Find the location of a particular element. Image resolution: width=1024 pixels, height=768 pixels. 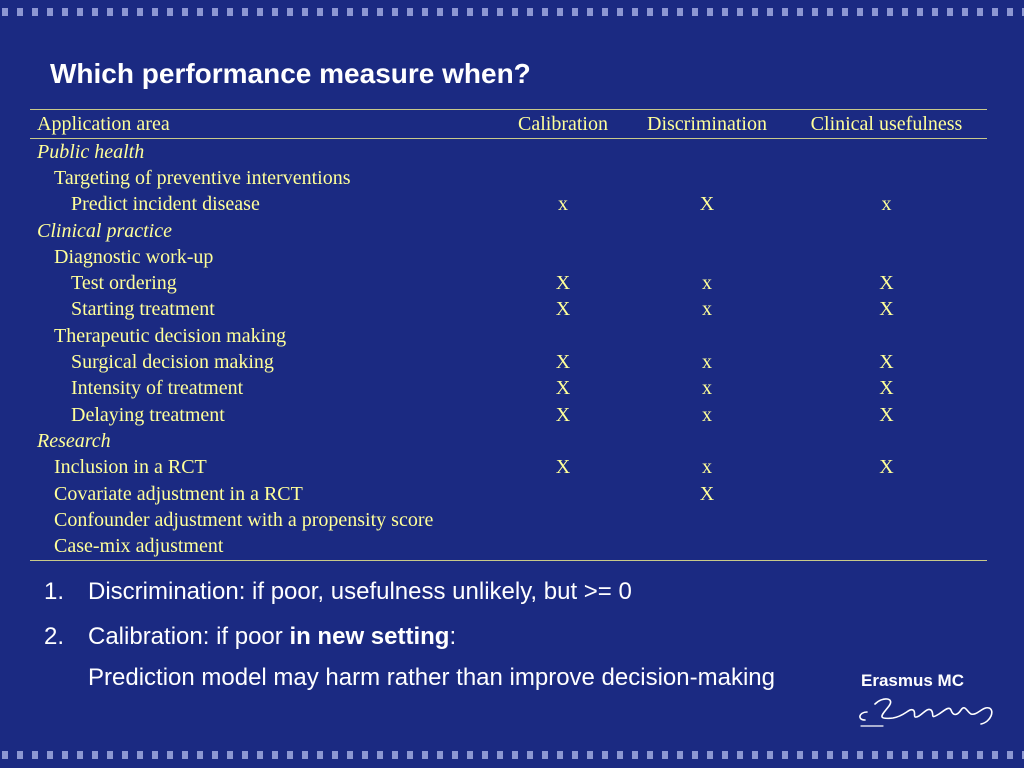

table-row: Covariate adjustment in a RCT X is located at coordinates (508, 494).